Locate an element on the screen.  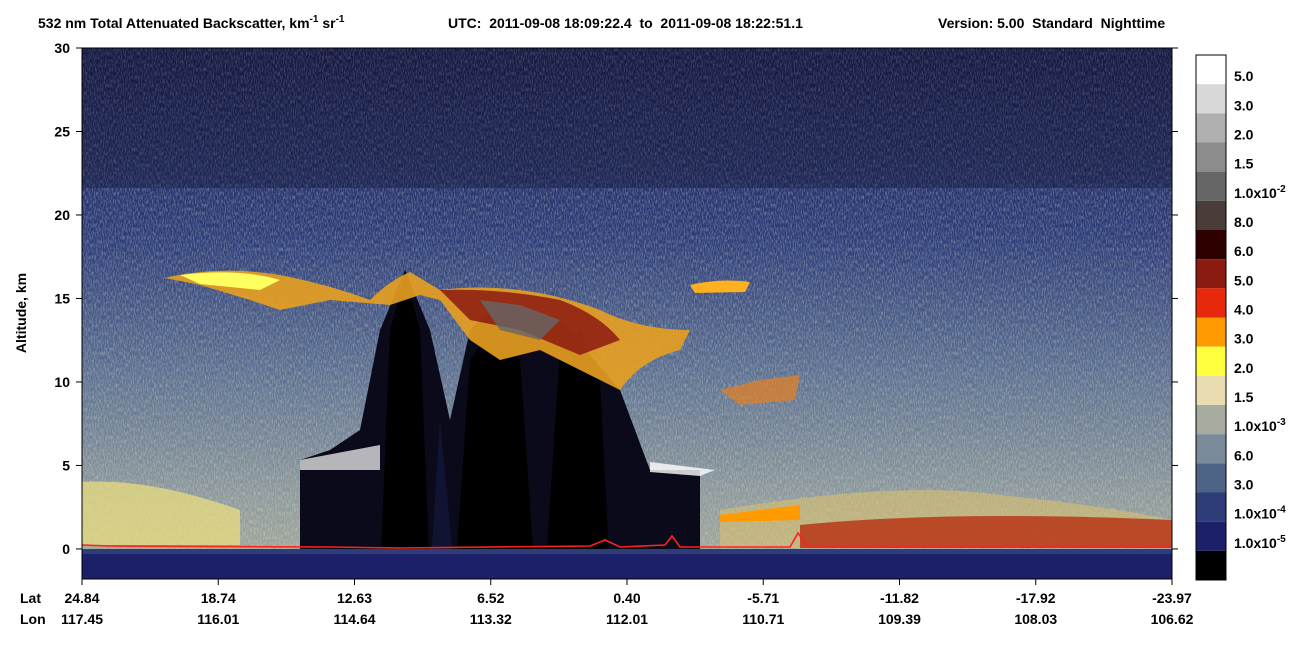
y-tick-label: 25 is located at coordinates (62, 131).